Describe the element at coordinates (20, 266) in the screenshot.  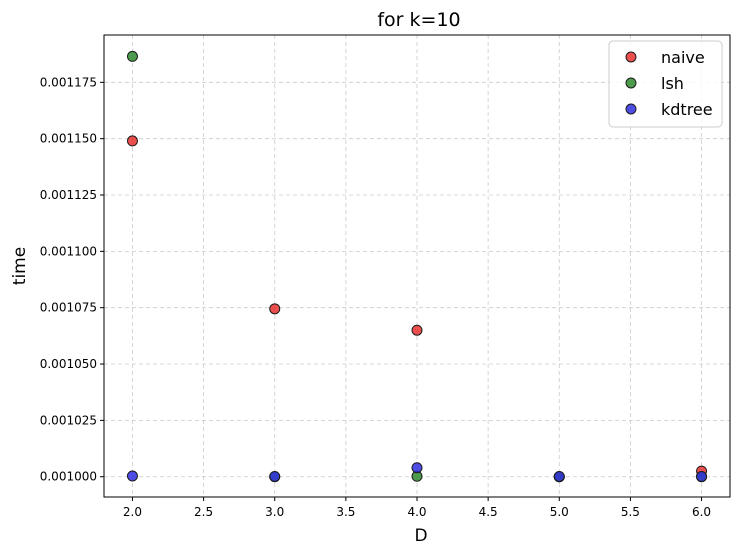
I see `y-axis-label: time` at that location.